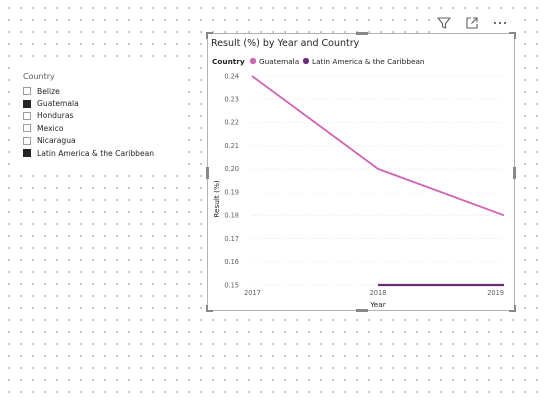 The height and width of the screenshot is (401, 548). I want to click on legend-title: Country, so click(228, 61).